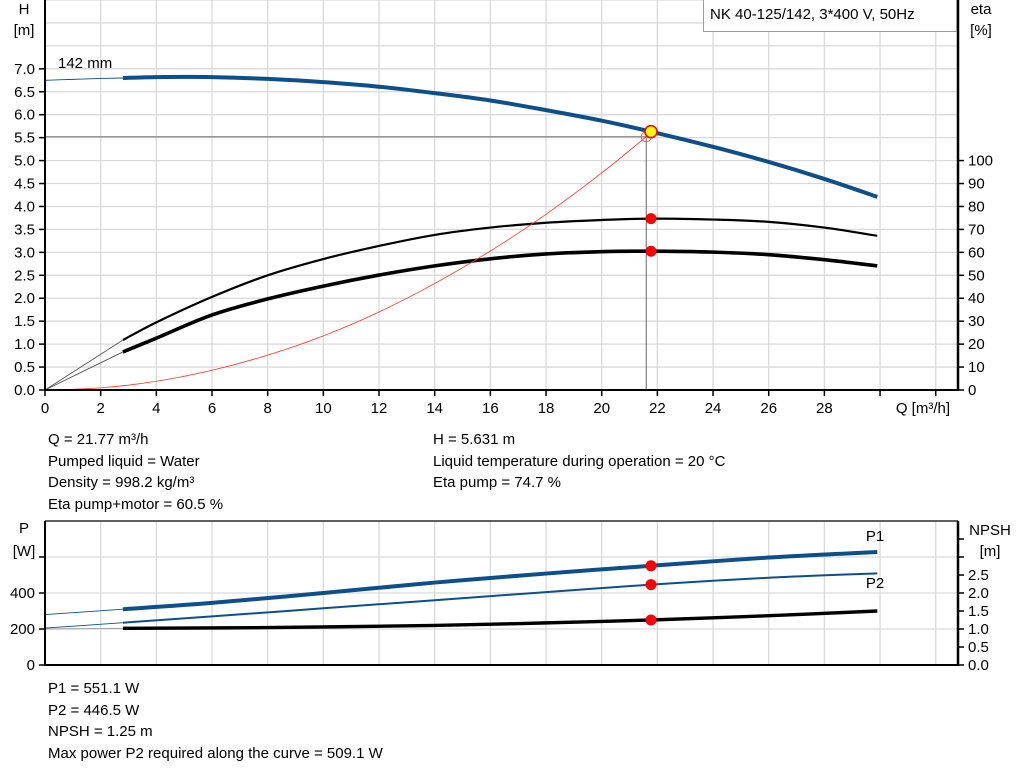 The width and height of the screenshot is (1024, 781). Describe the element at coordinates (976, 252) in the screenshot. I see `head-chart-y2-tick-label: 60` at that location.